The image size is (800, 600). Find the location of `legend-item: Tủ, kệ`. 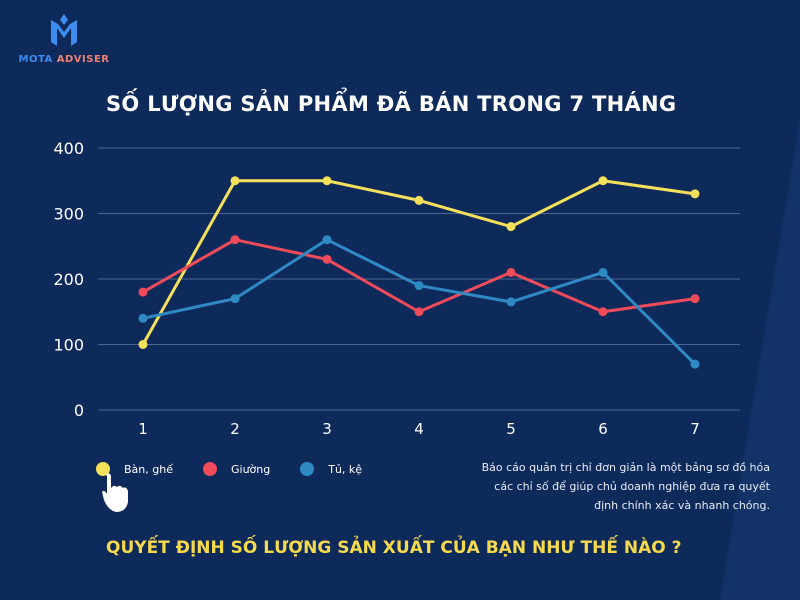

legend-item: Tủ, kệ is located at coordinates (331, 469).